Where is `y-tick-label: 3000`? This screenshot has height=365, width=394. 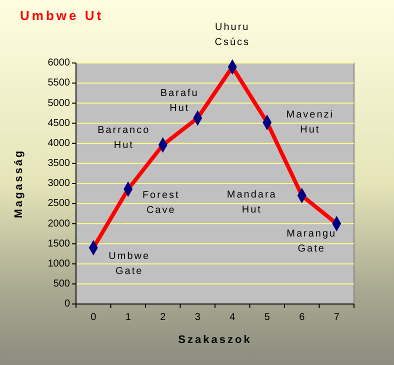 y-tick-label: 3000 is located at coordinates (59, 184).